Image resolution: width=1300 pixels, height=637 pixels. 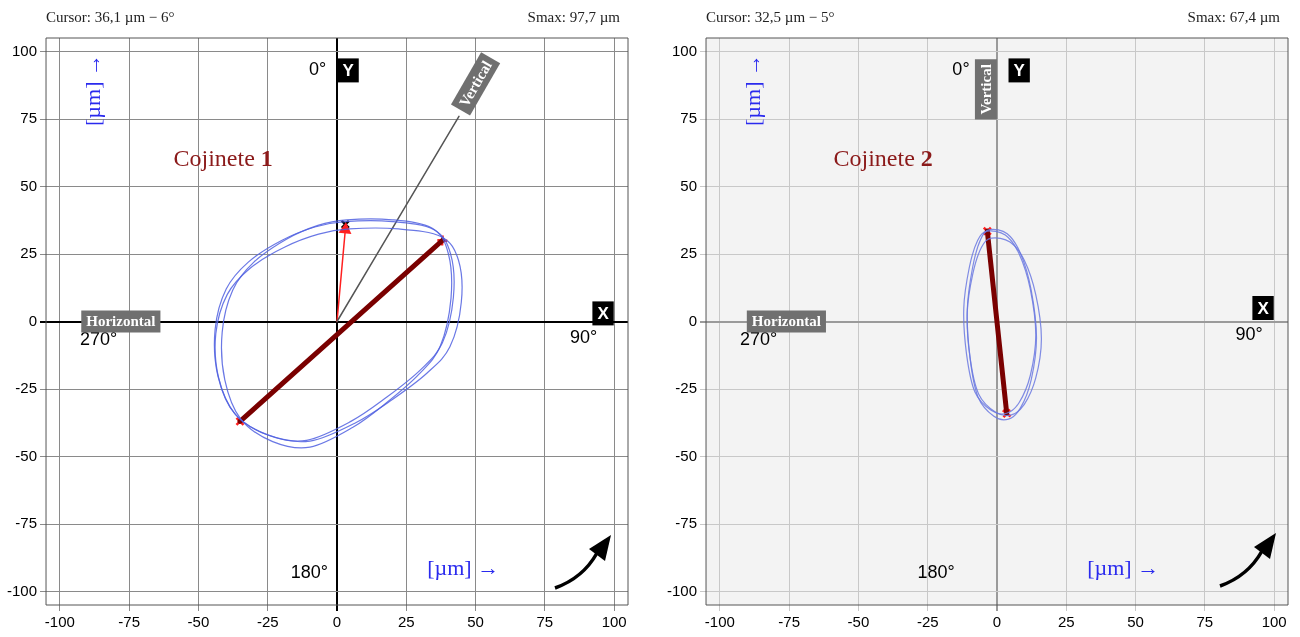 I want to click on text: Cojinete 2, so click(x=883, y=157).